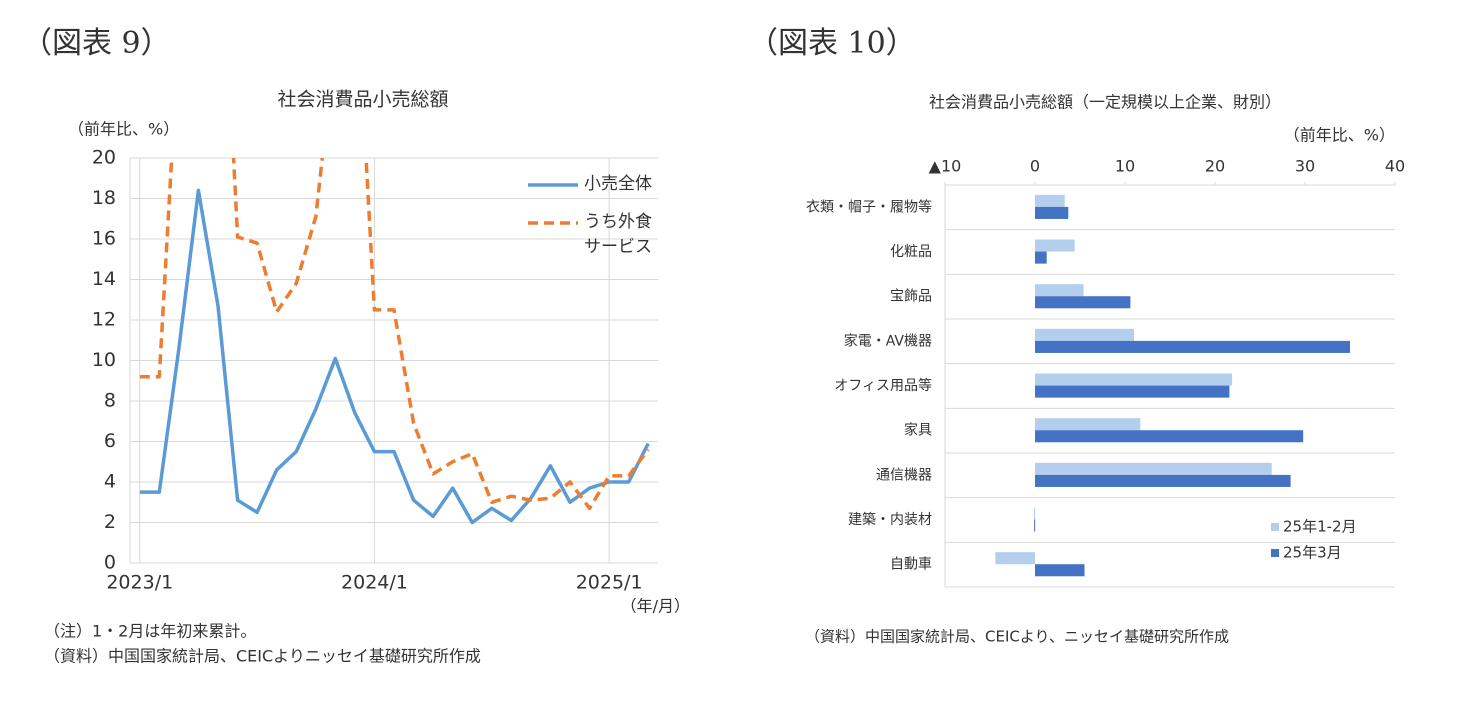  I want to click on note: （資料）中国国家統計局、CEICより、ニッセイ基礎研究所作成, so click(1017, 637).